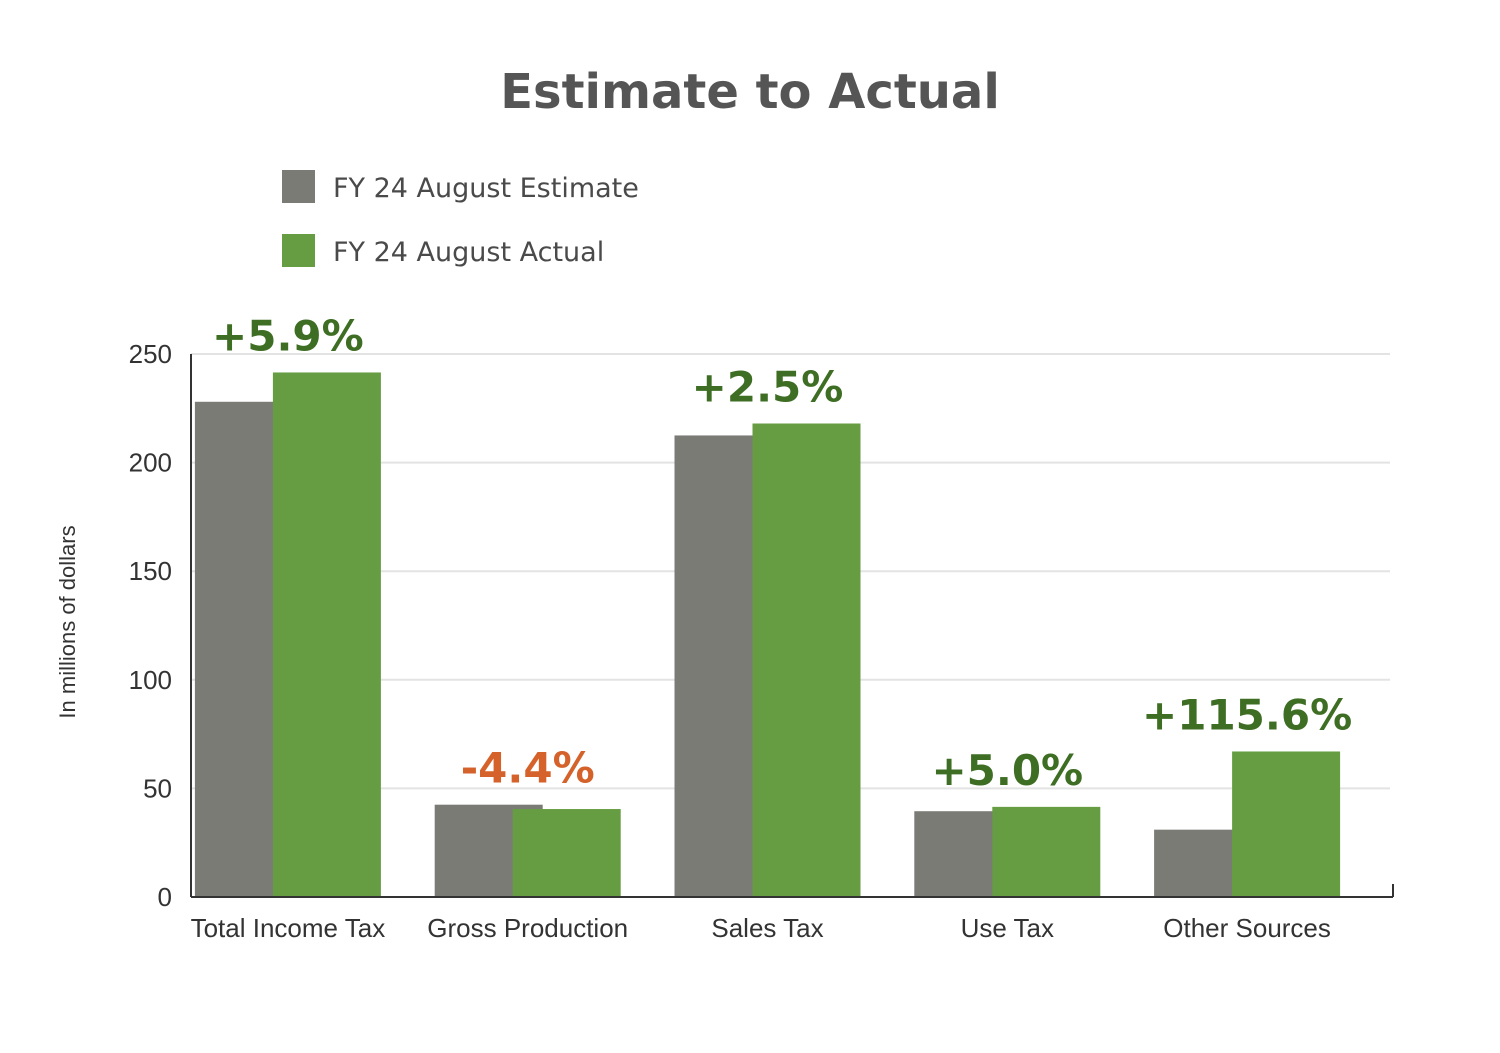  Describe the element at coordinates (768, 387) in the screenshot. I see `percent-change-label: +2.5%` at that location.